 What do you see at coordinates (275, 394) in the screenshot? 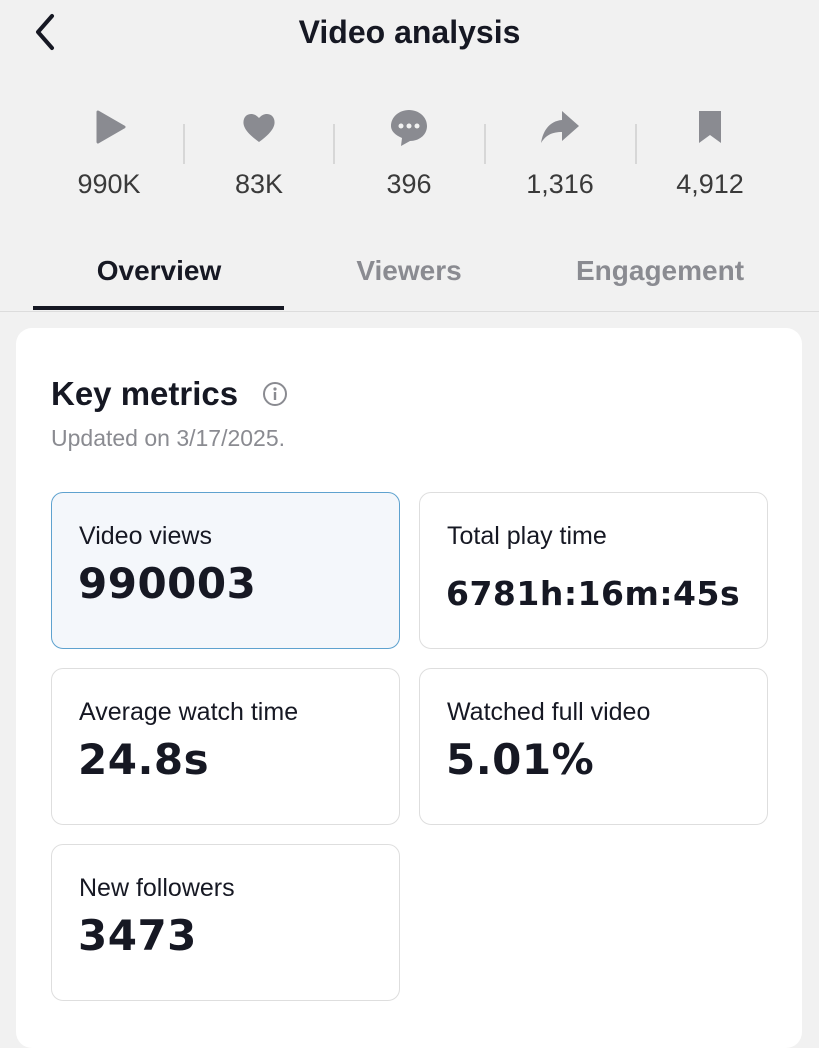
I see `info-icon` at bounding box center [275, 394].